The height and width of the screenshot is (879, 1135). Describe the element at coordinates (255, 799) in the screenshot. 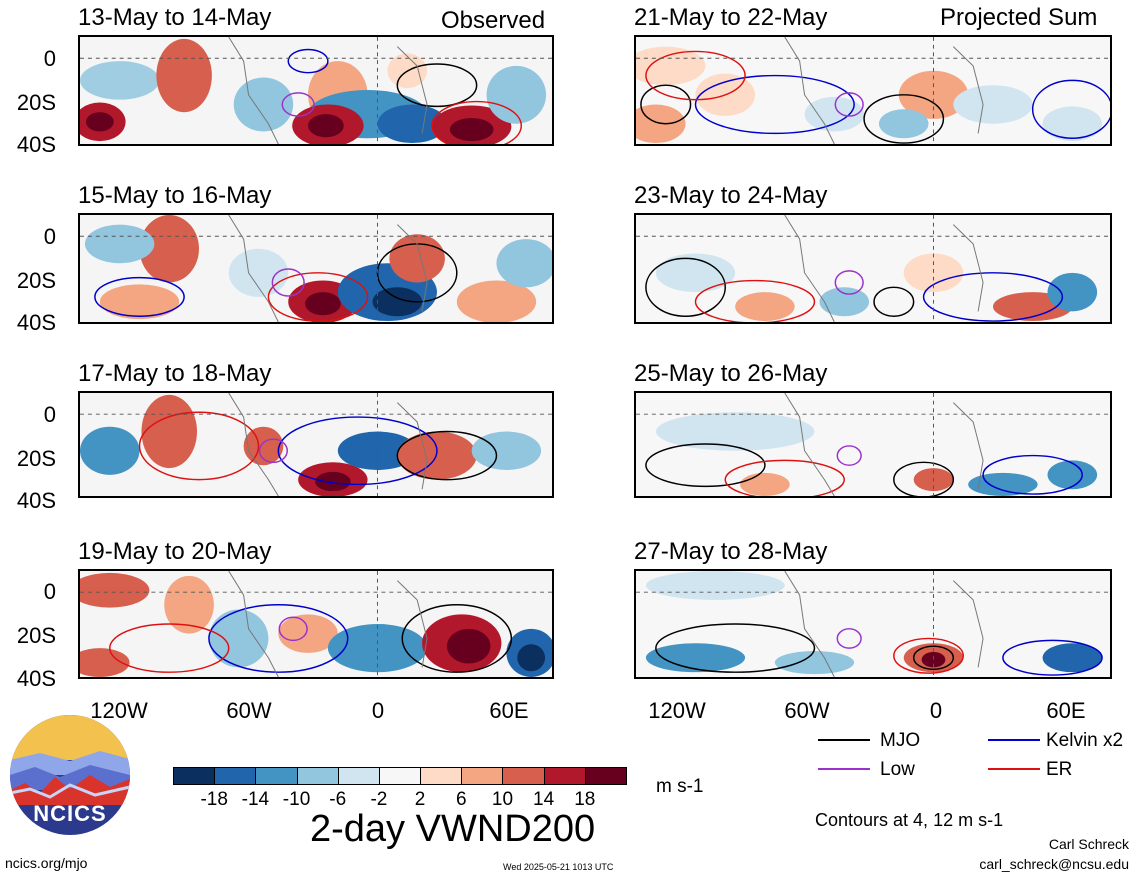

I see `colorbar-tick-label: -14` at that location.